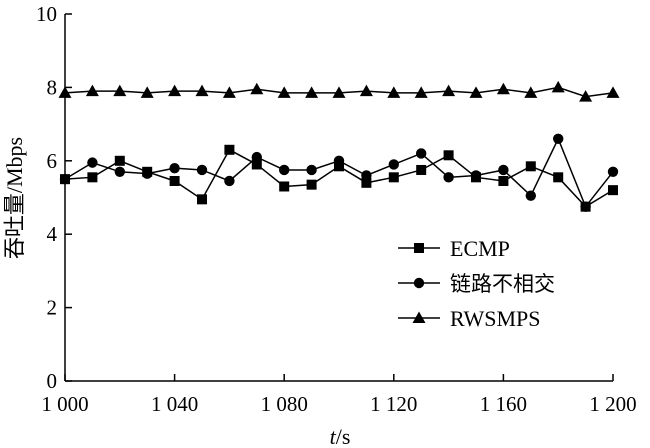 The image size is (650, 448). Describe the element at coordinates (52, 87) in the screenshot. I see `y-tick-label: 8` at that location.